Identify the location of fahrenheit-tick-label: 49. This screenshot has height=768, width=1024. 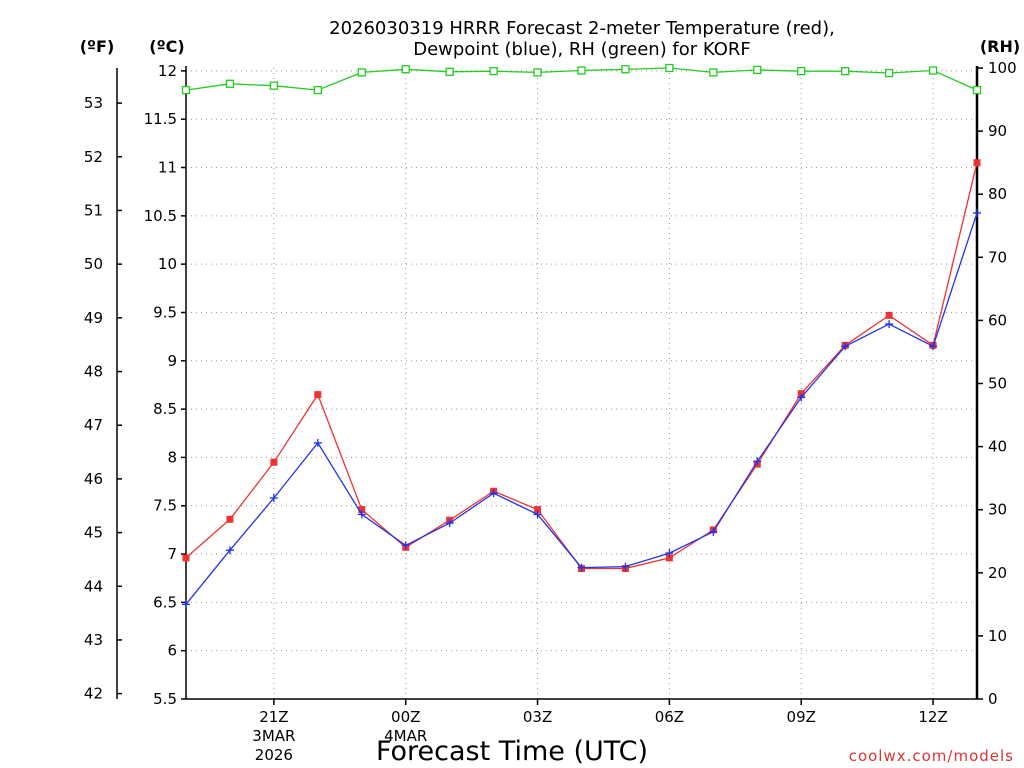
(93, 318).